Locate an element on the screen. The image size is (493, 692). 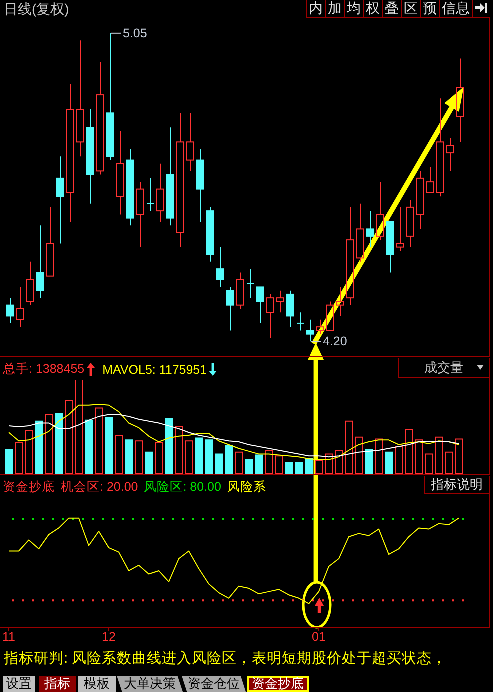
dropdown: 成交量 is located at coordinates (444, 368).